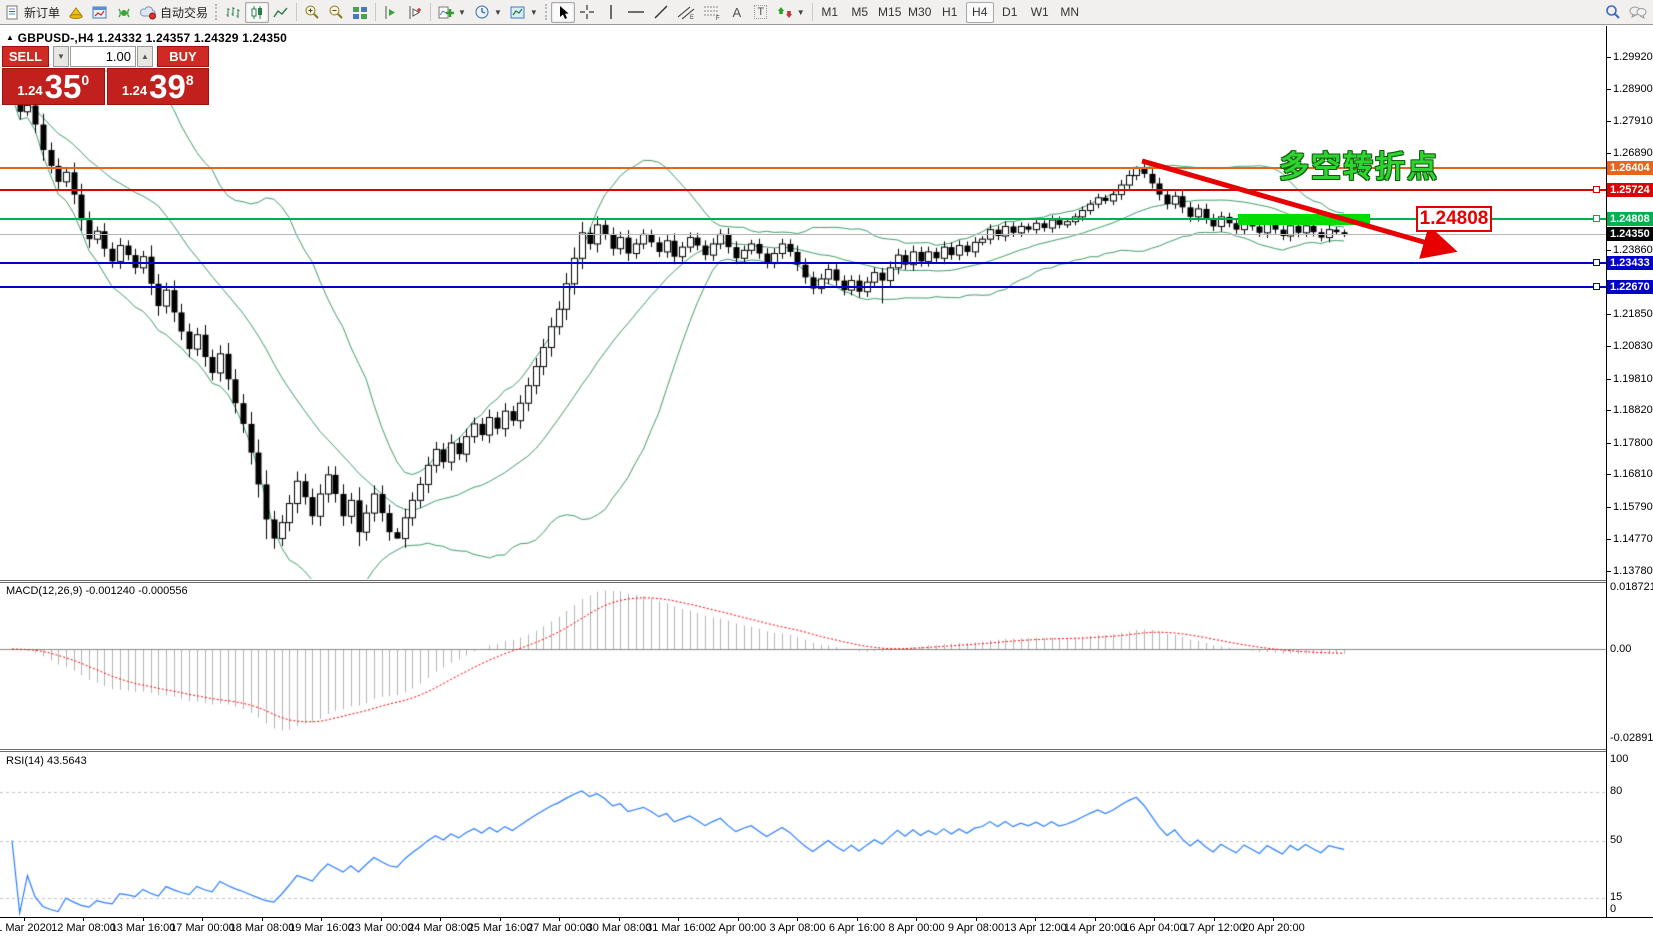 The image size is (1653, 949). I want to click on turning-point-annotation: 多空转折点, so click(1359, 167).